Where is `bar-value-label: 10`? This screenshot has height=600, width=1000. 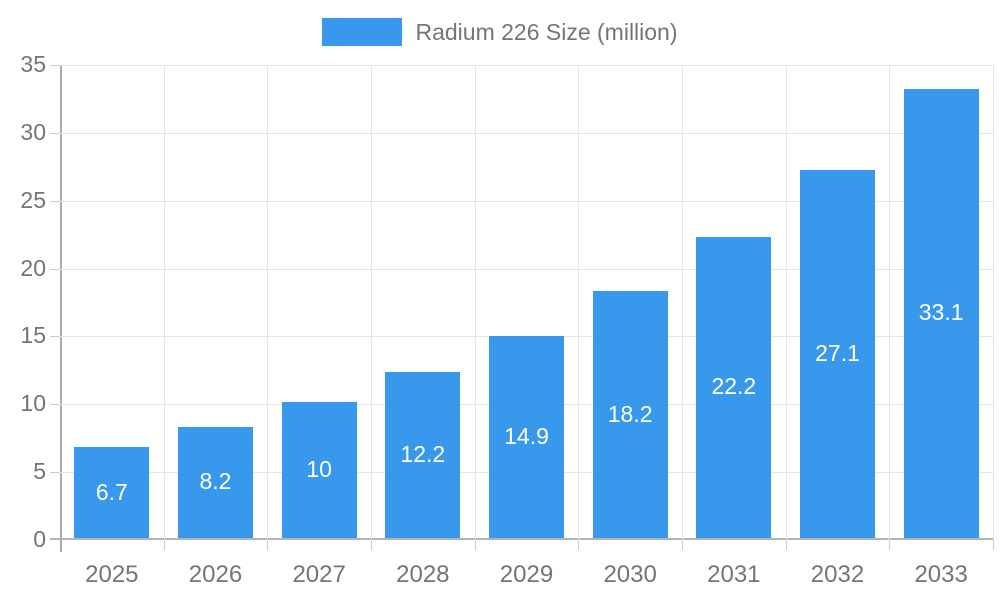 bar-value-label: 10 is located at coordinates (319, 469).